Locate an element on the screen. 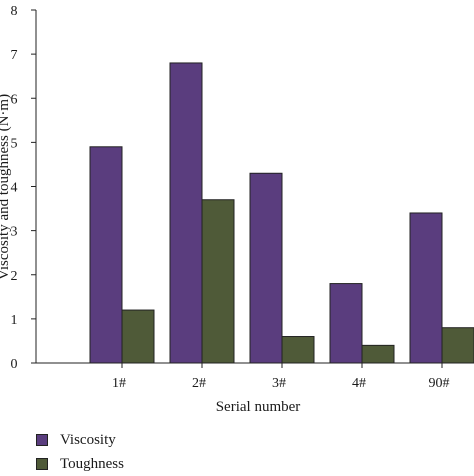 The height and width of the screenshot is (476, 474). y-tick-label: 2 is located at coordinates (14, 276).